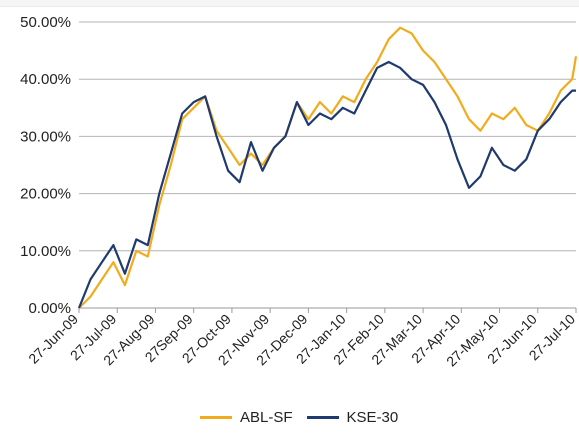 This screenshot has height=433, width=579. I want to click on legend-item-abl-sf: ABL-SF, so click(246, 417).